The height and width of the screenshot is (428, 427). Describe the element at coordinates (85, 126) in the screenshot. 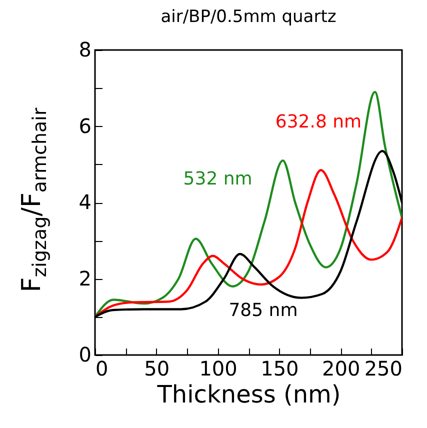

I see `y-tick-label: 6` at that location.